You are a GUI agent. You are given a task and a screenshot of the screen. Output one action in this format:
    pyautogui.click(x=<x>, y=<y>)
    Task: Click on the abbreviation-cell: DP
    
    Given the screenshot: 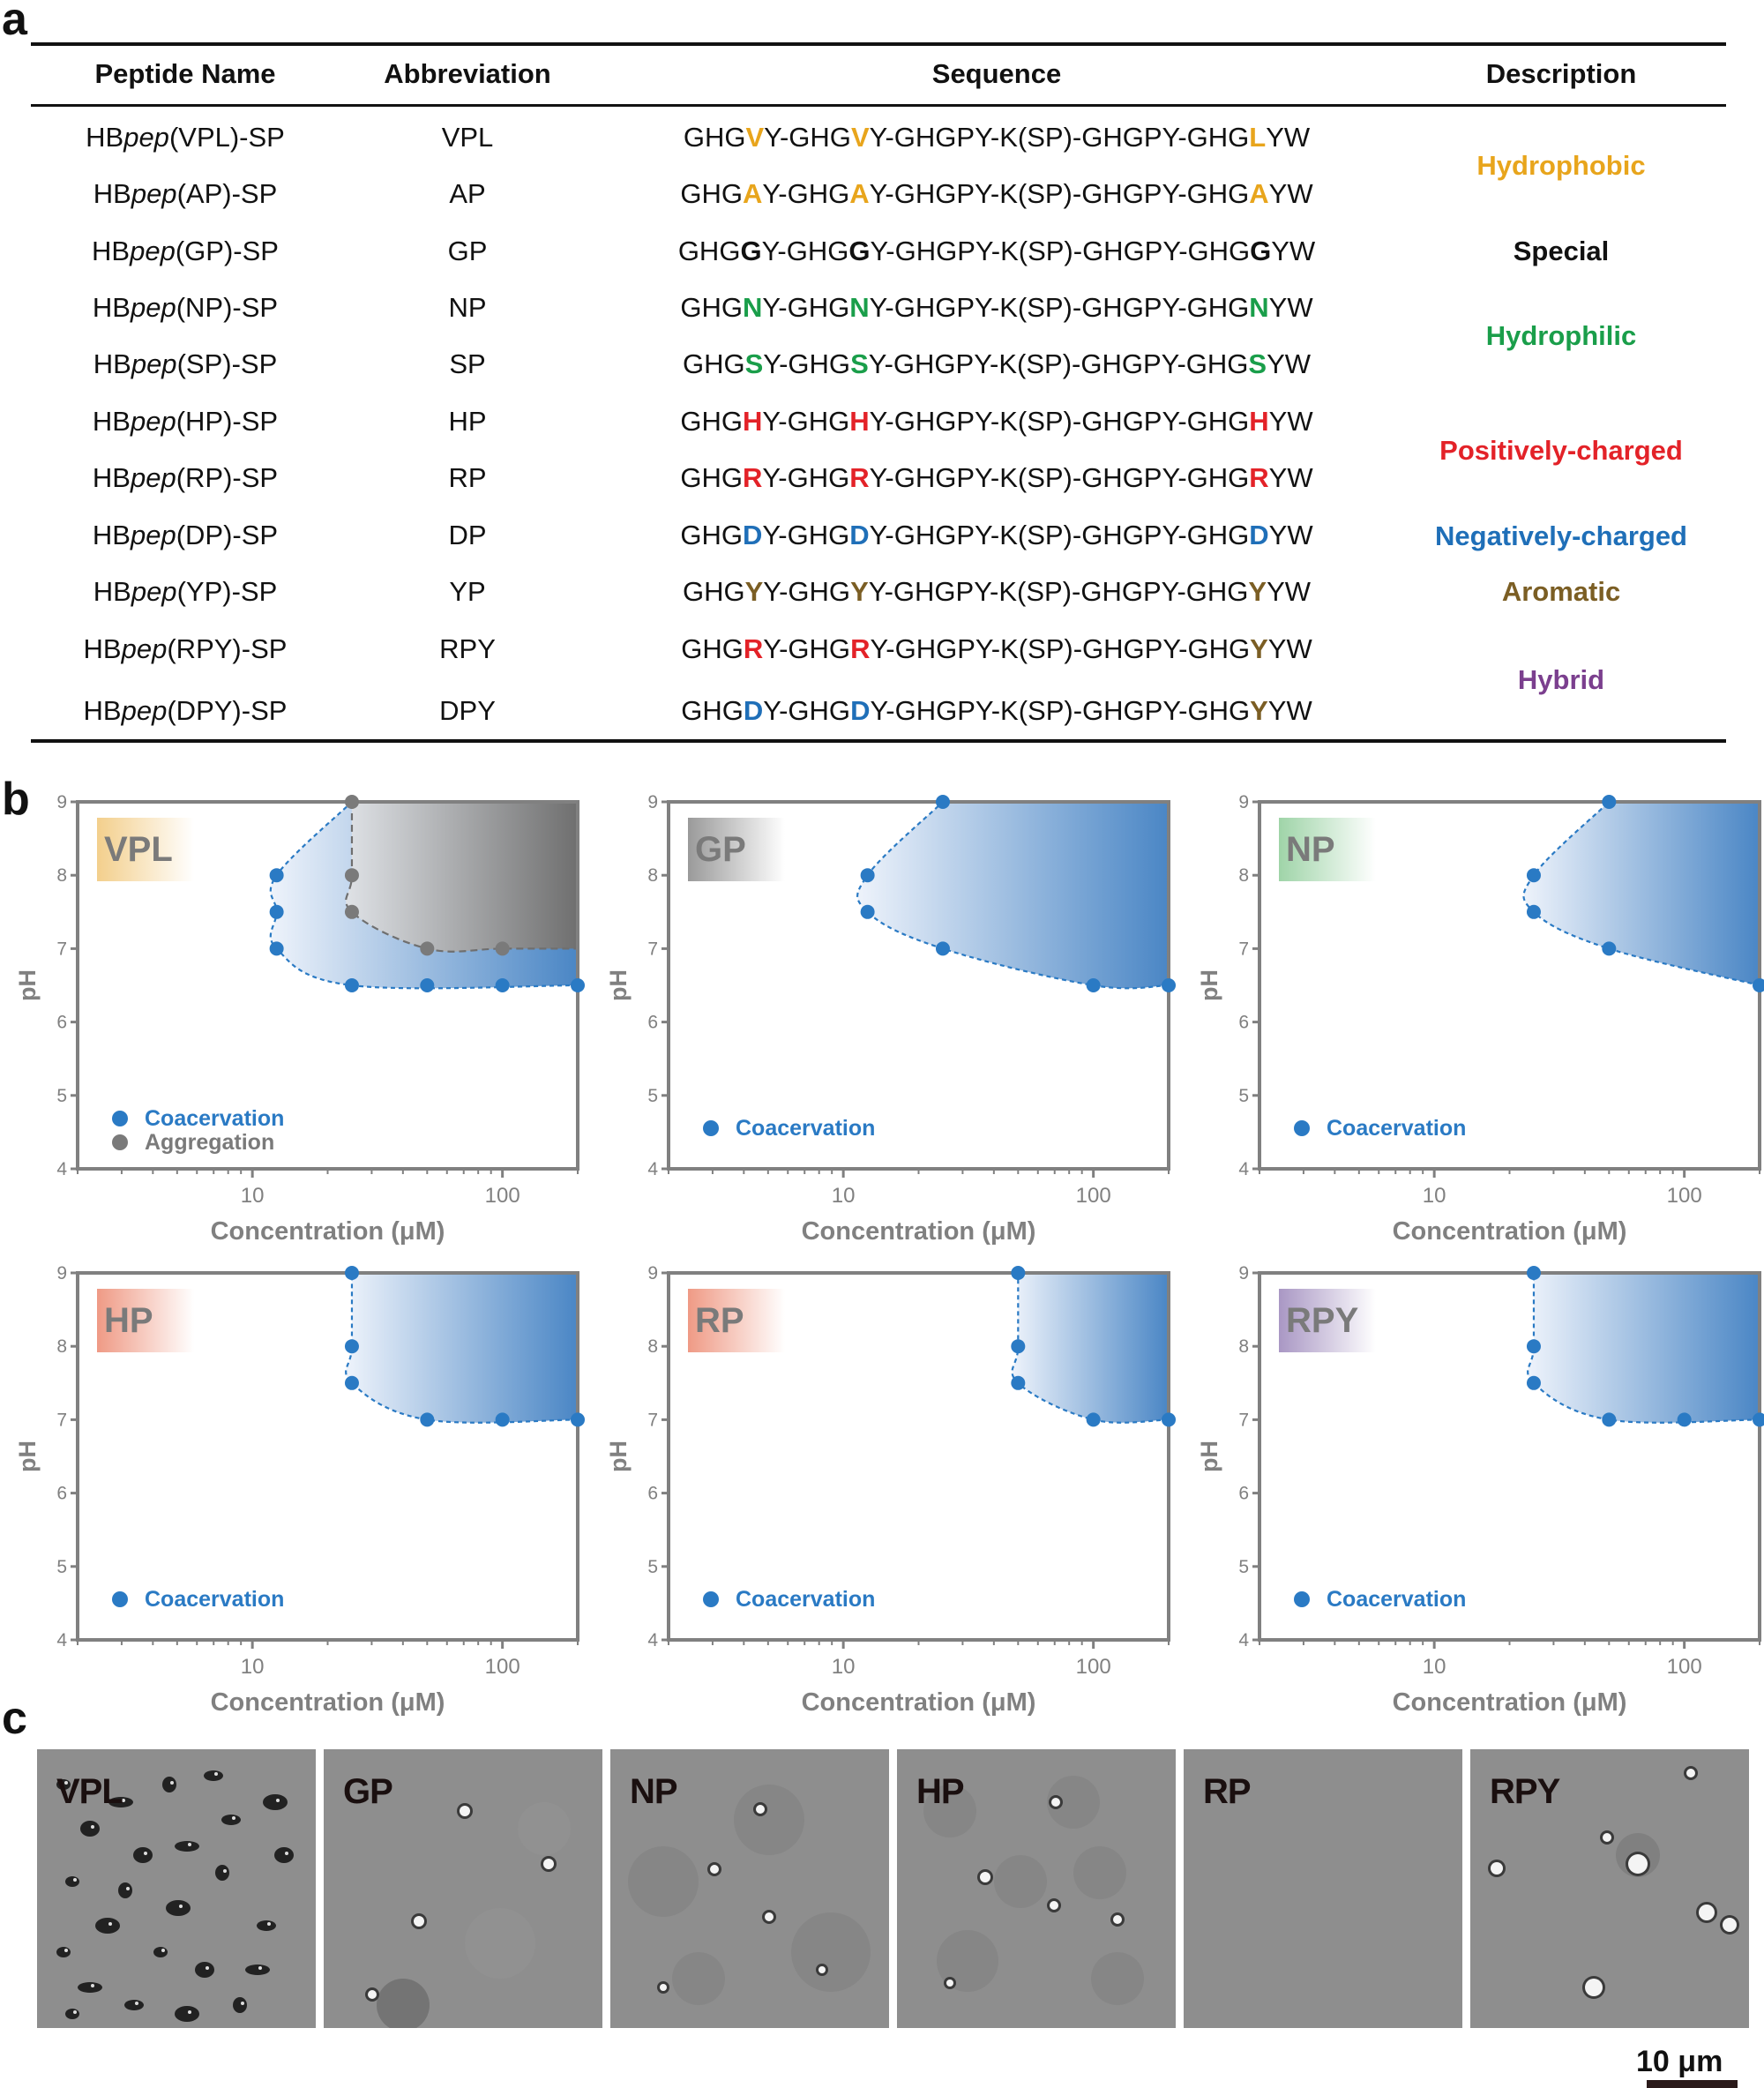 What is the action you would take?
    pyautogui.click(x=467, y=535)
    